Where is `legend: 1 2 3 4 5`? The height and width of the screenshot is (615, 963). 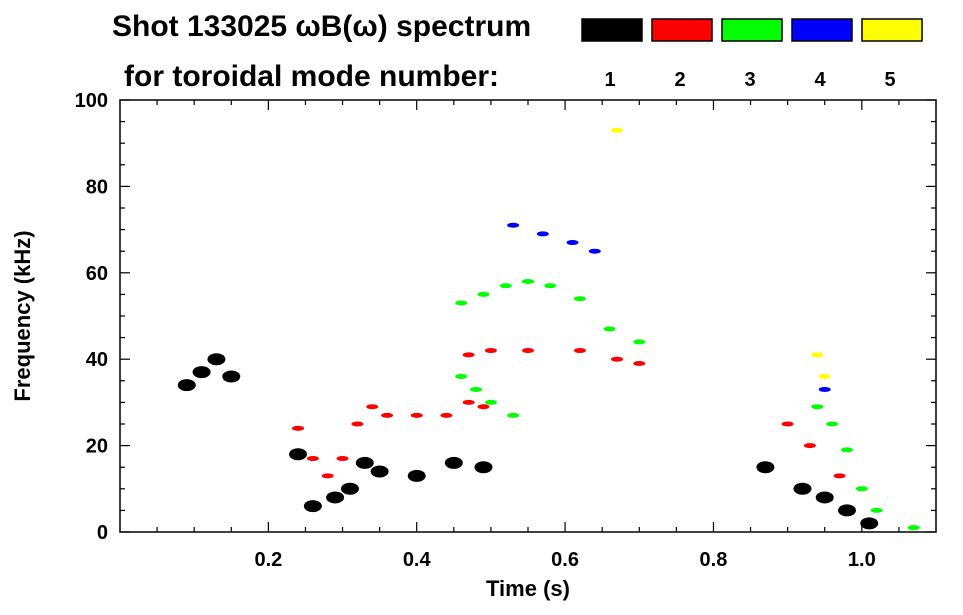
legend: 1 2 3 4 5 is located at coordinates (752, 54).